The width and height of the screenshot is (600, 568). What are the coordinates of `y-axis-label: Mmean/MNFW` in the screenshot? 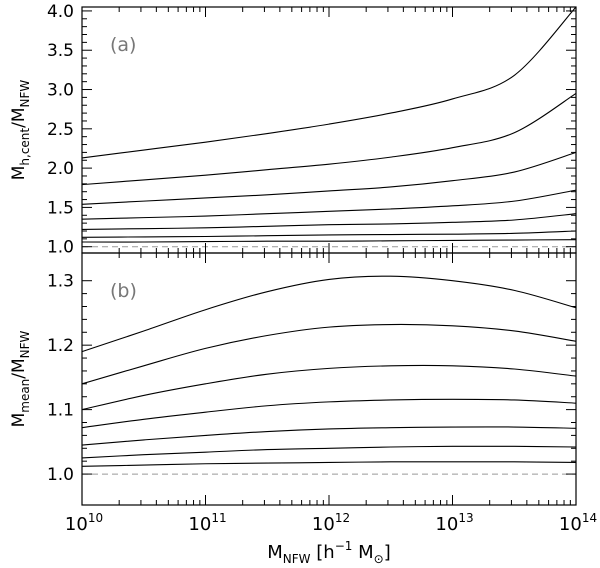 It's located at (20, 378).